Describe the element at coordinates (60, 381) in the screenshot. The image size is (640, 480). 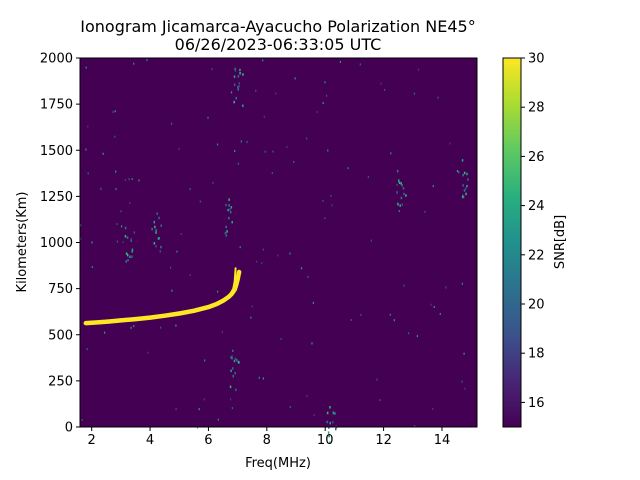
I see `y-tick-label: 250` at that location.